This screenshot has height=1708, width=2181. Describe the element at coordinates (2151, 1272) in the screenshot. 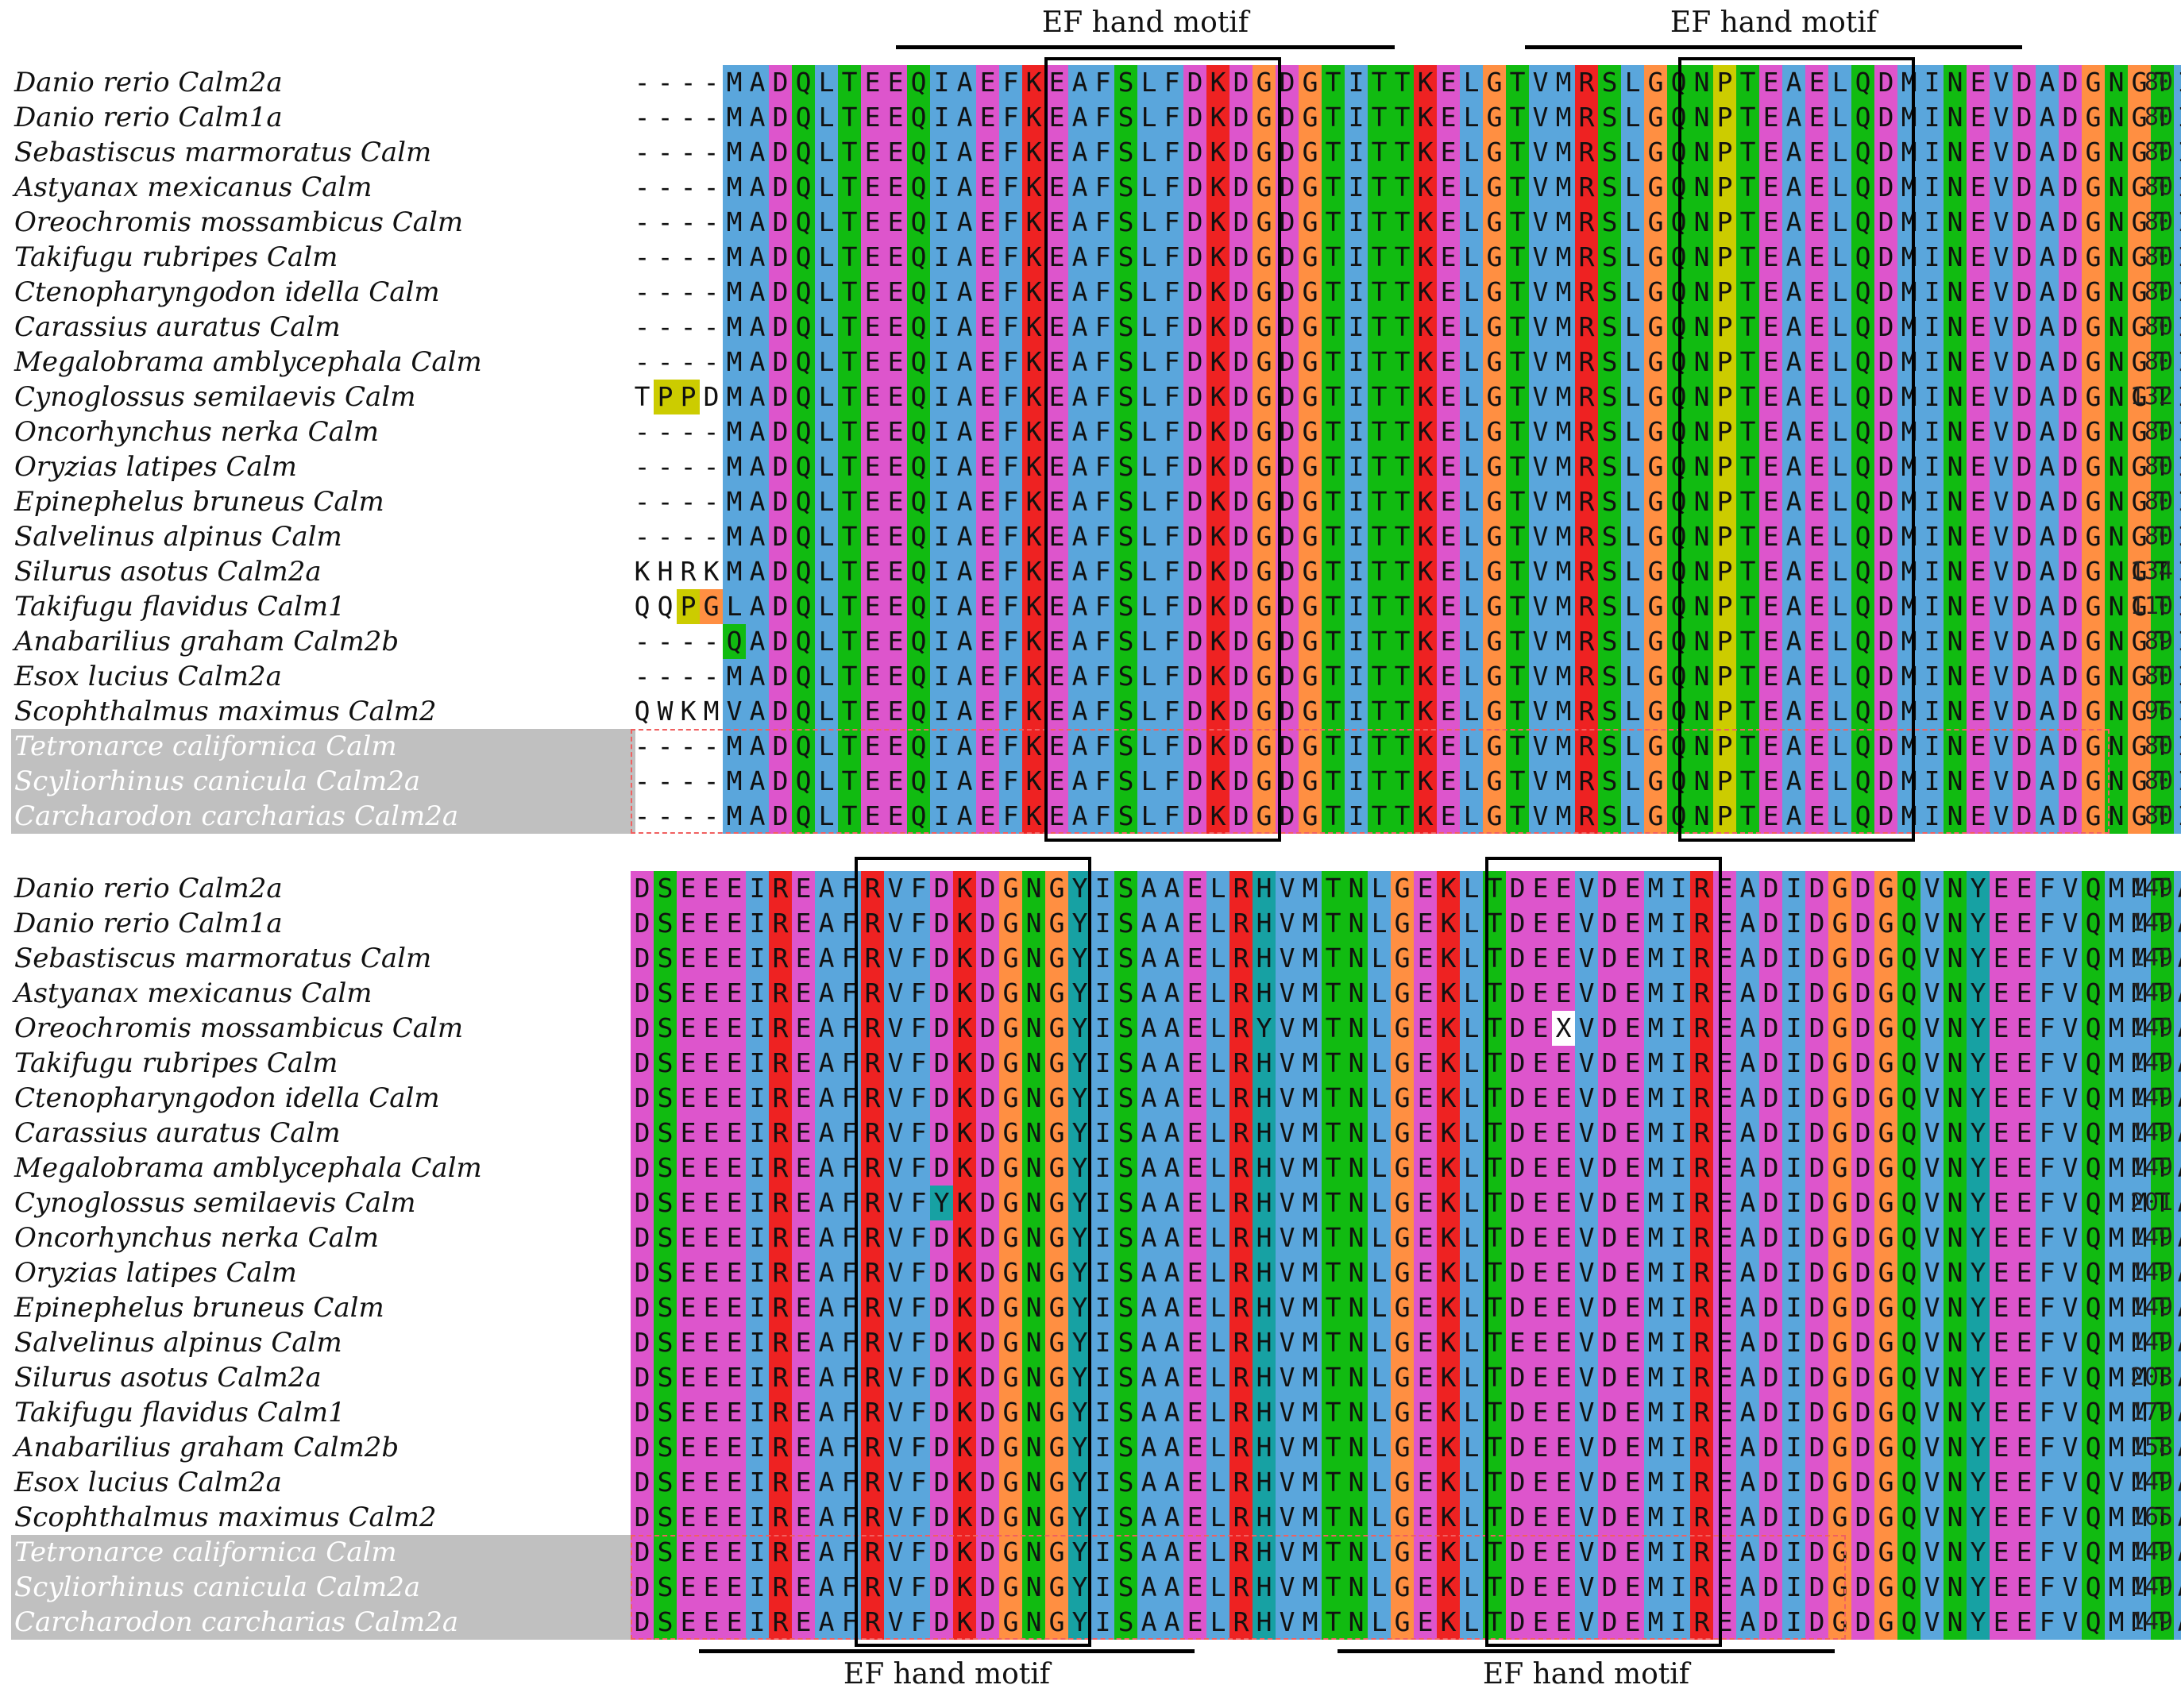

I see `position-number: 149` at that location.